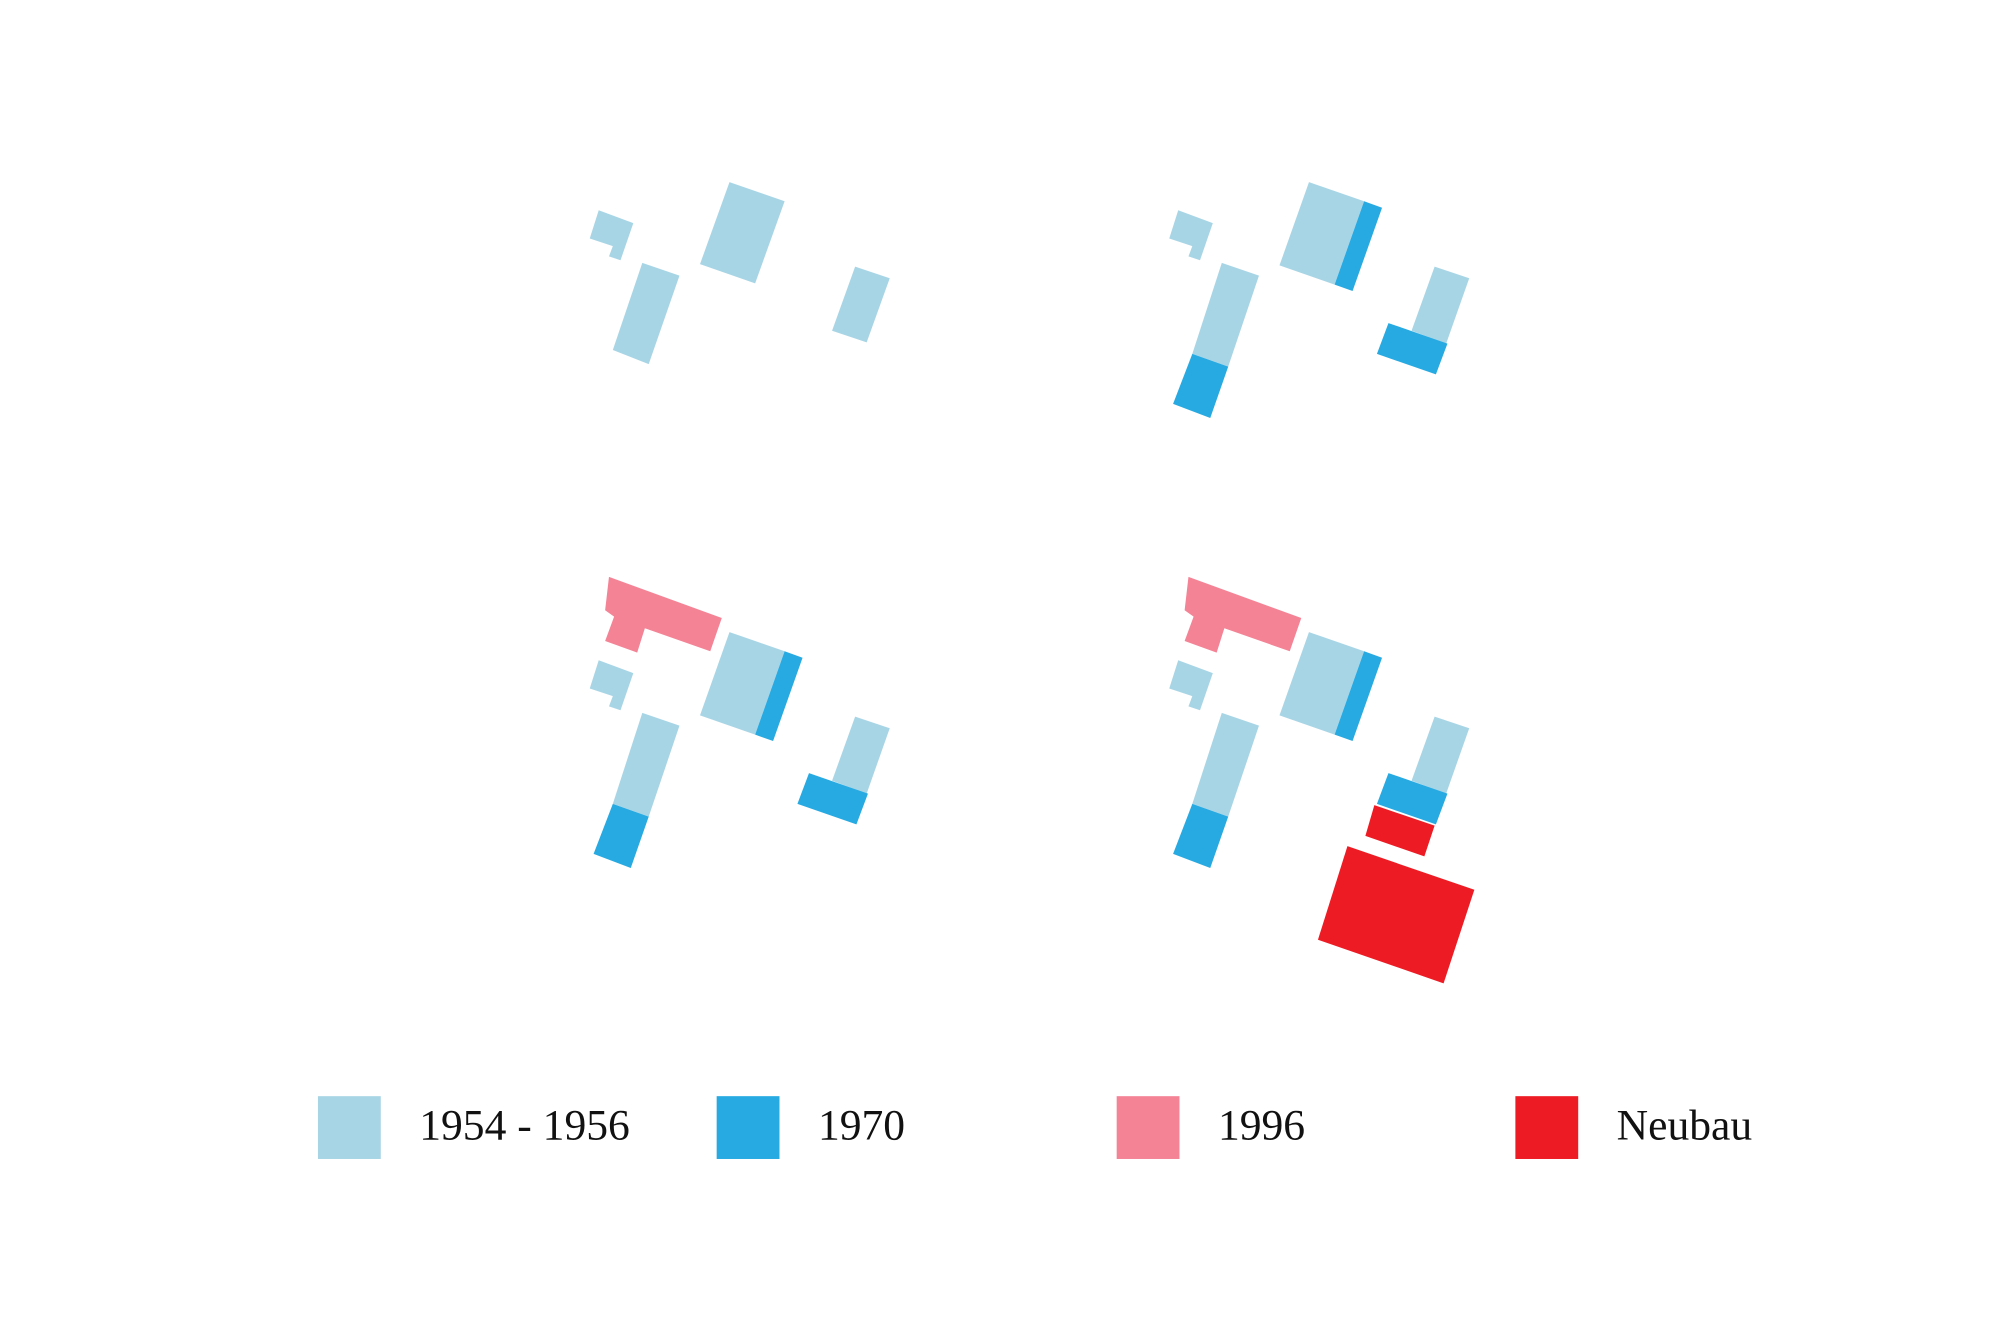 This screenshot has height=1334, width=2000. What do you see at coordinates (1035, 1127) in the screenshot?
I see `legend: 1954 - 1956 1970 1996 Neubau` at bounding box center [1035, 1127].